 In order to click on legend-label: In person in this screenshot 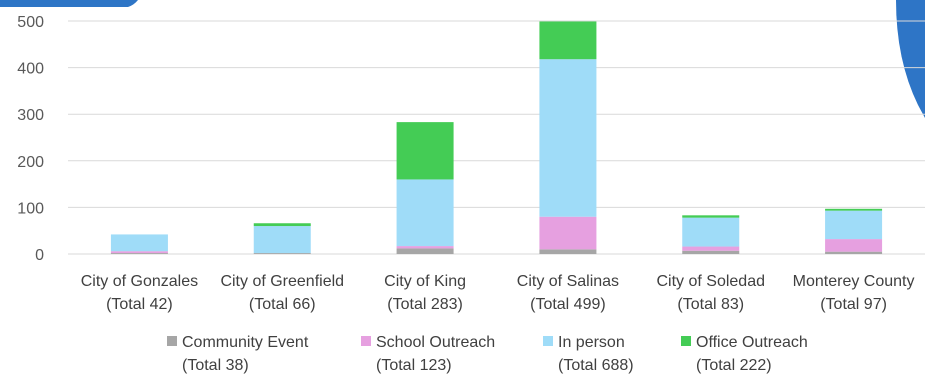, I will do `click(591, 342)`.